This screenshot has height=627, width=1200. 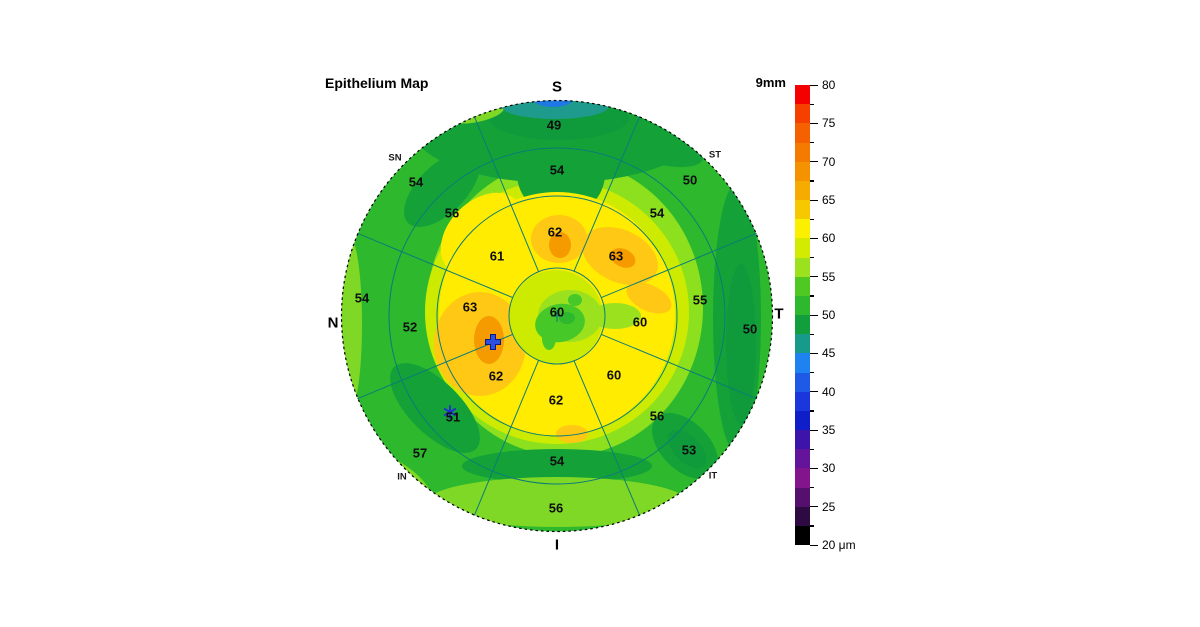 What do you see at coordinates (779, 314) in the screenshot?
I see `compass-label: T` at bounding box center [779, 314].